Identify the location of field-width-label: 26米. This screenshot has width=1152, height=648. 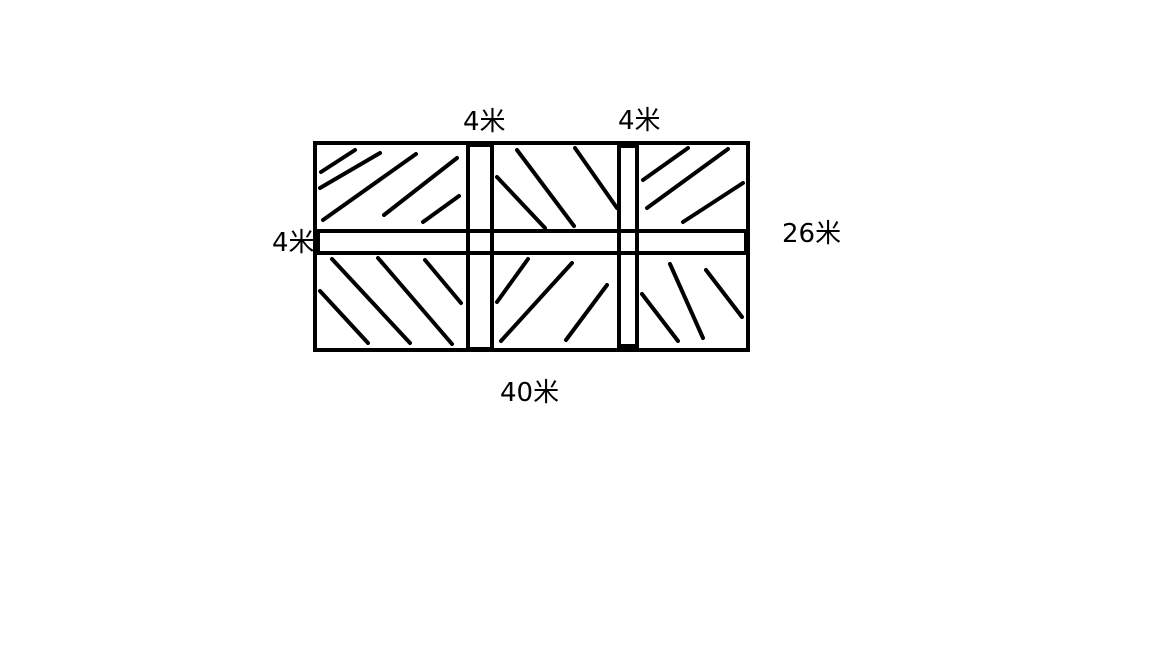
(812, 234).